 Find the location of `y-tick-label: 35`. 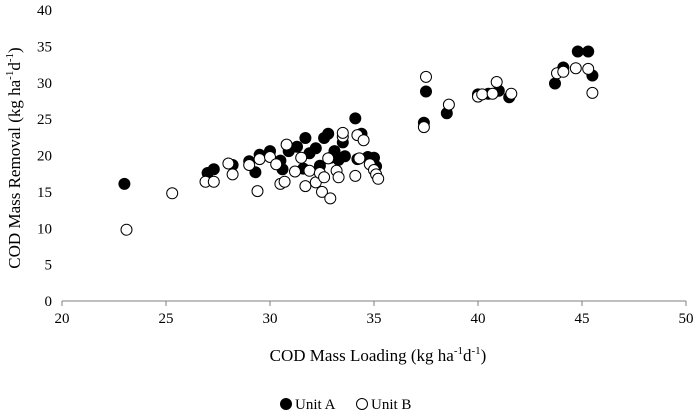

y-tick-label: 35 is located at coordinates (44, 47).